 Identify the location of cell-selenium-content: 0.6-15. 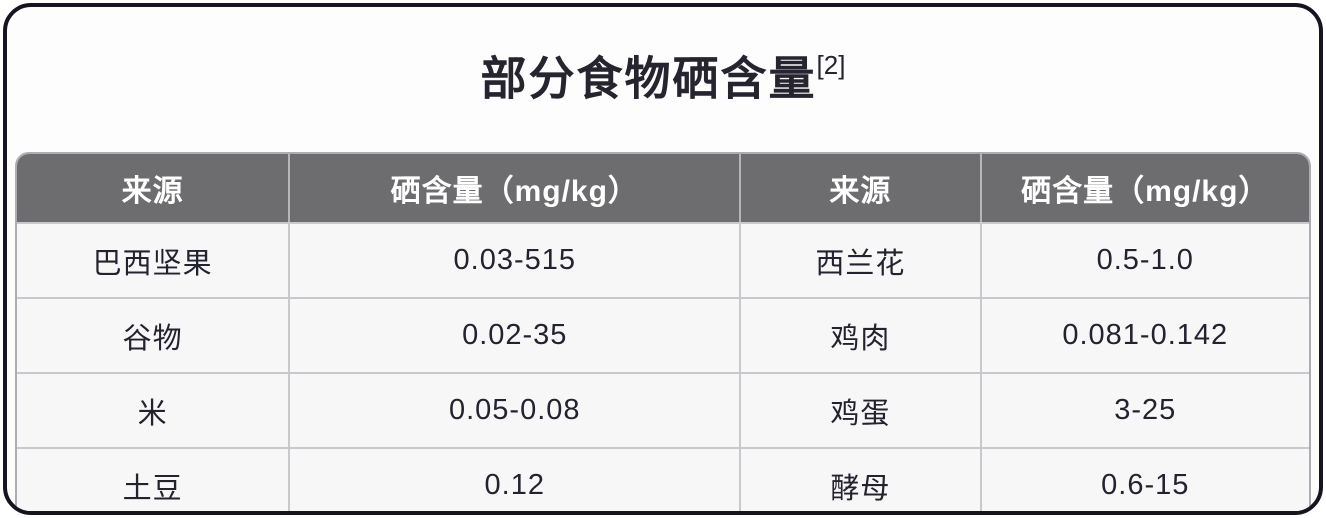
(1144, 479).